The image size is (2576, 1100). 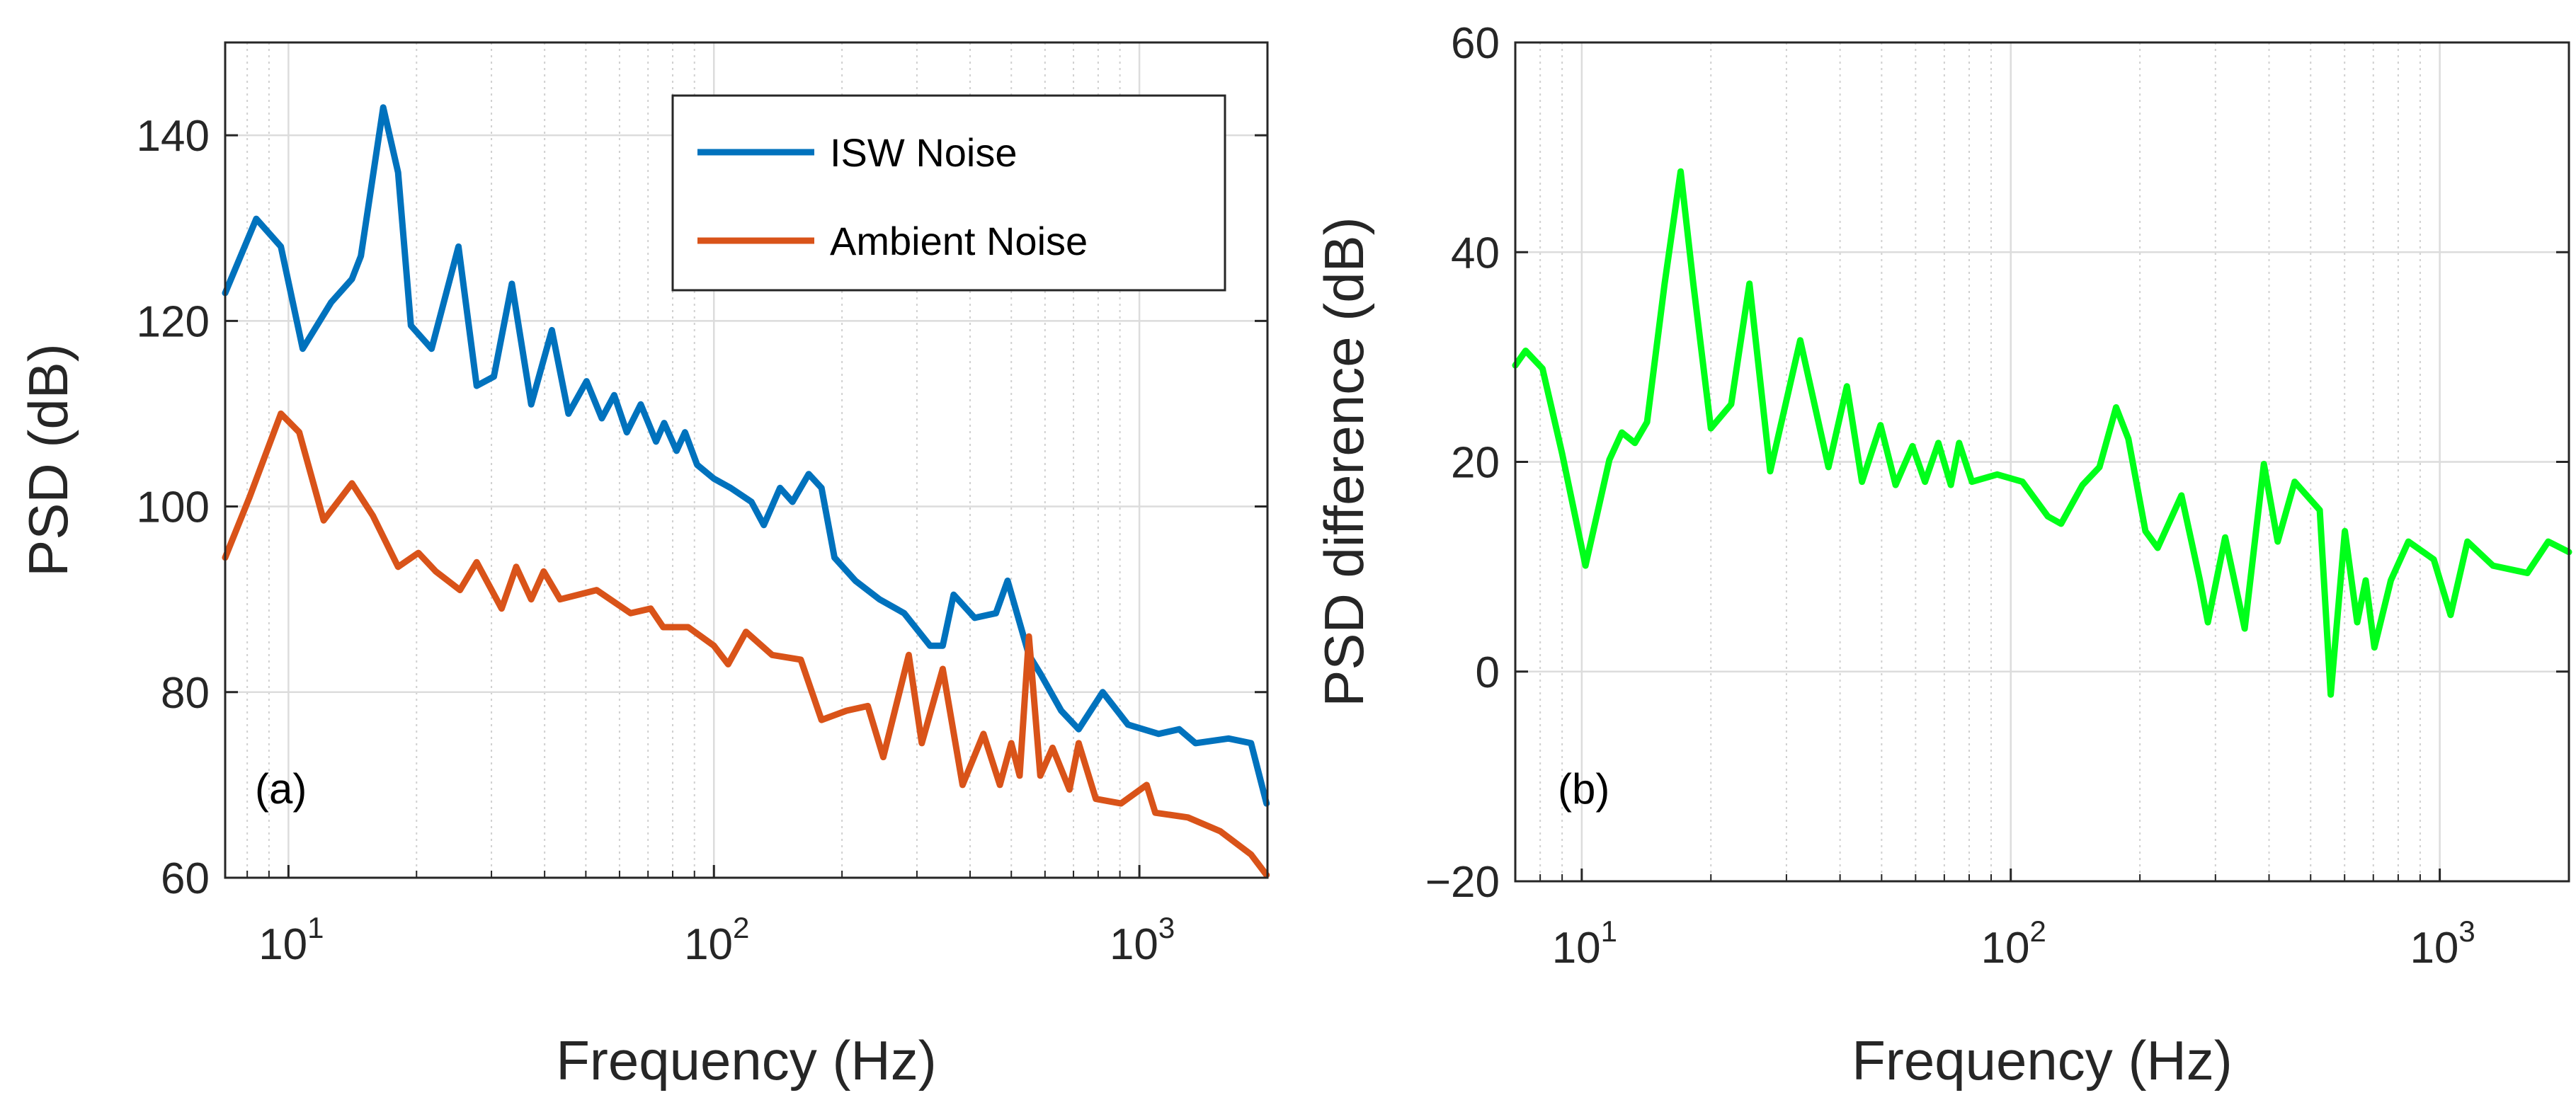 What do you see at coordinates (174, 321) in the screenshot?
I see `y-tick-label: 120` at bounding box center [174, 321].